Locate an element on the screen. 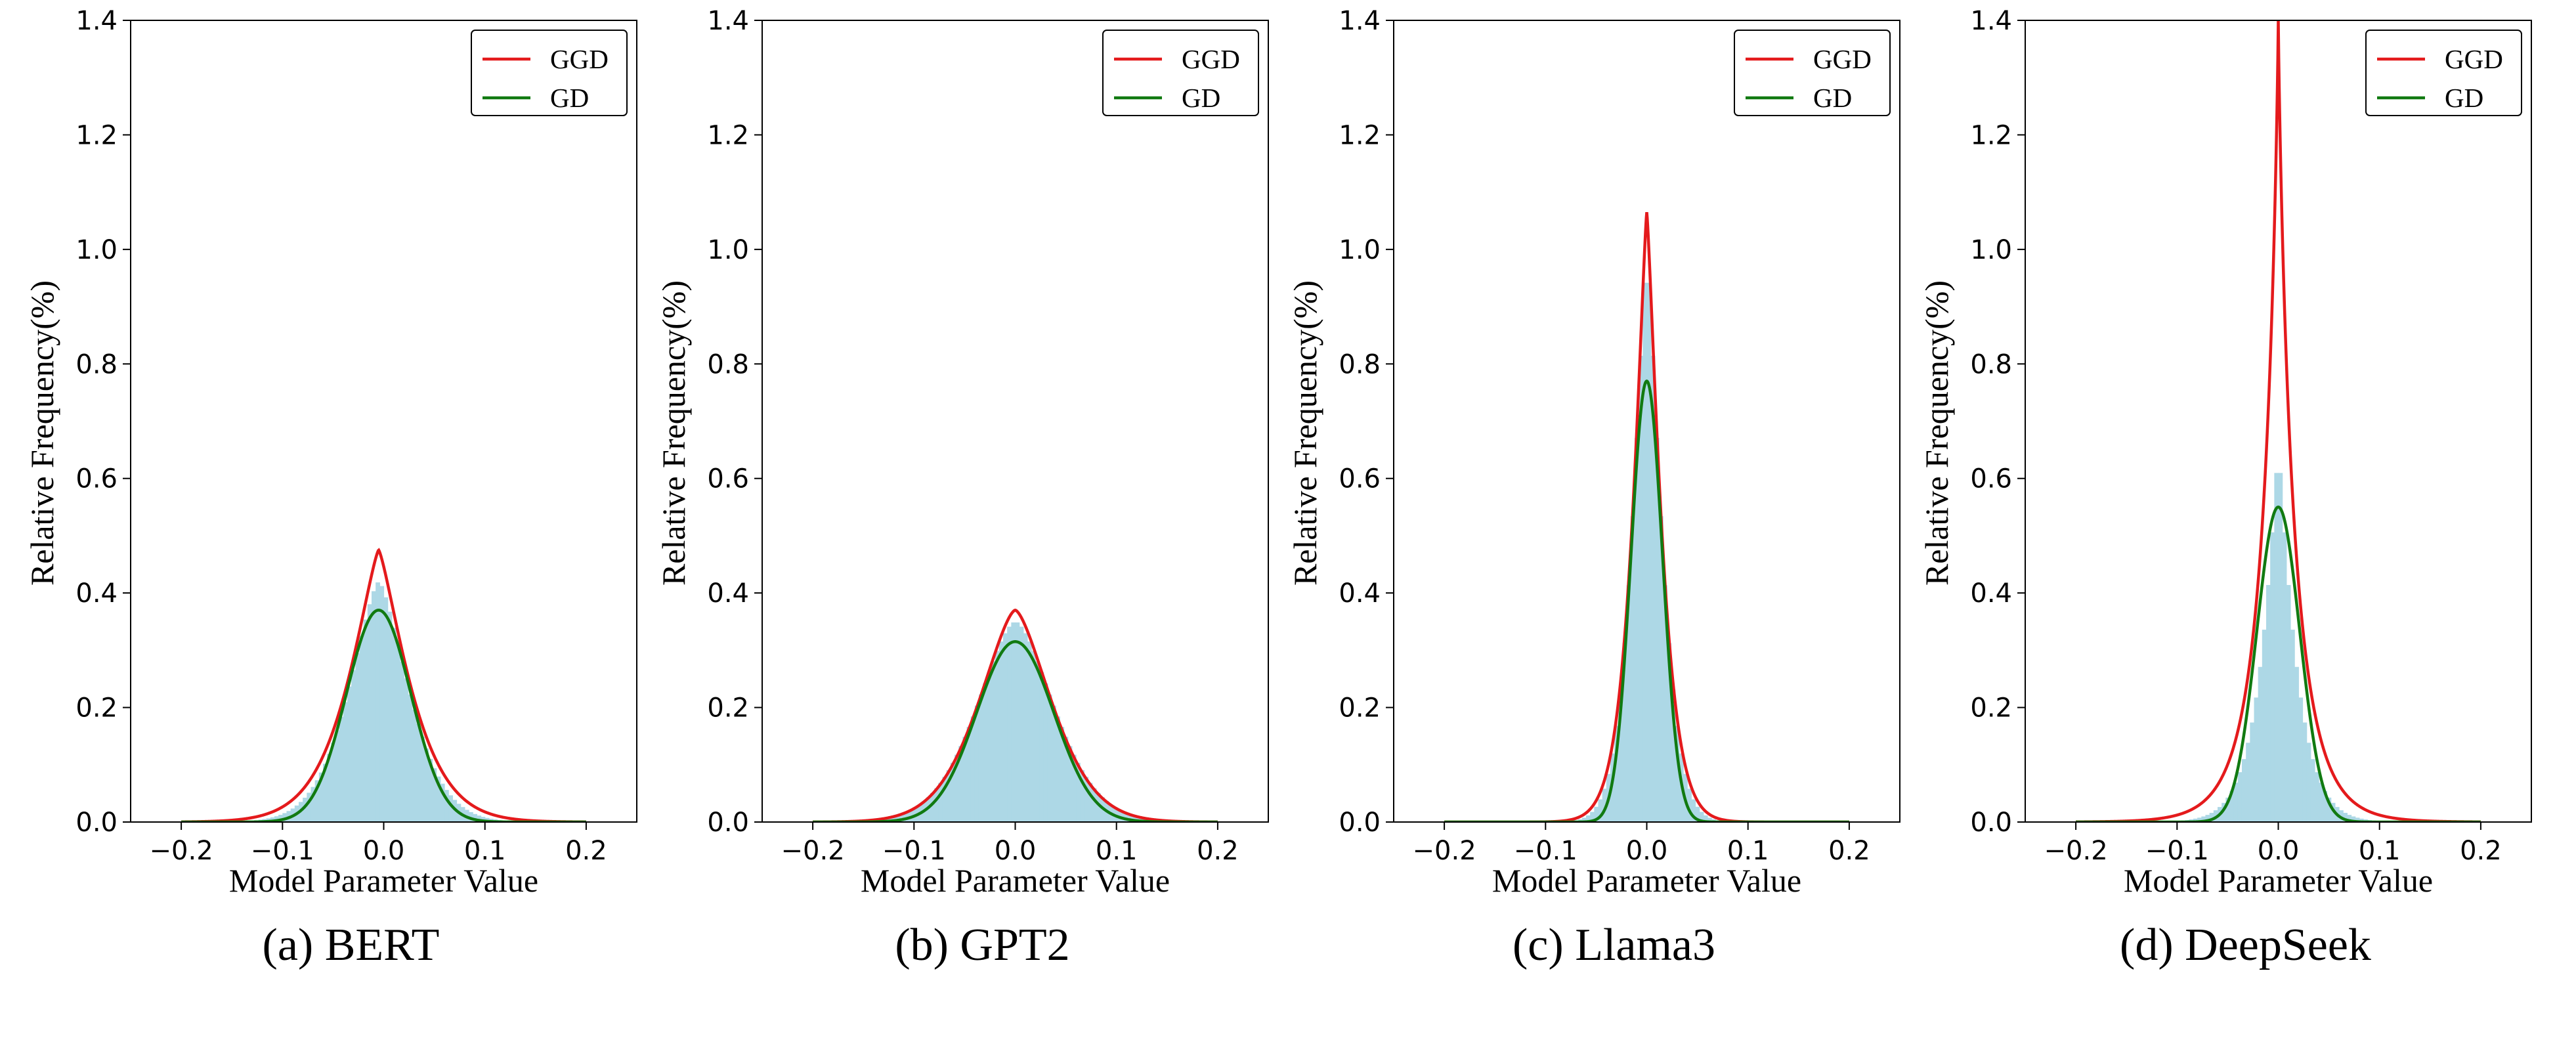  y-tick-label: 0.8 is located at coordinates (728, 364).